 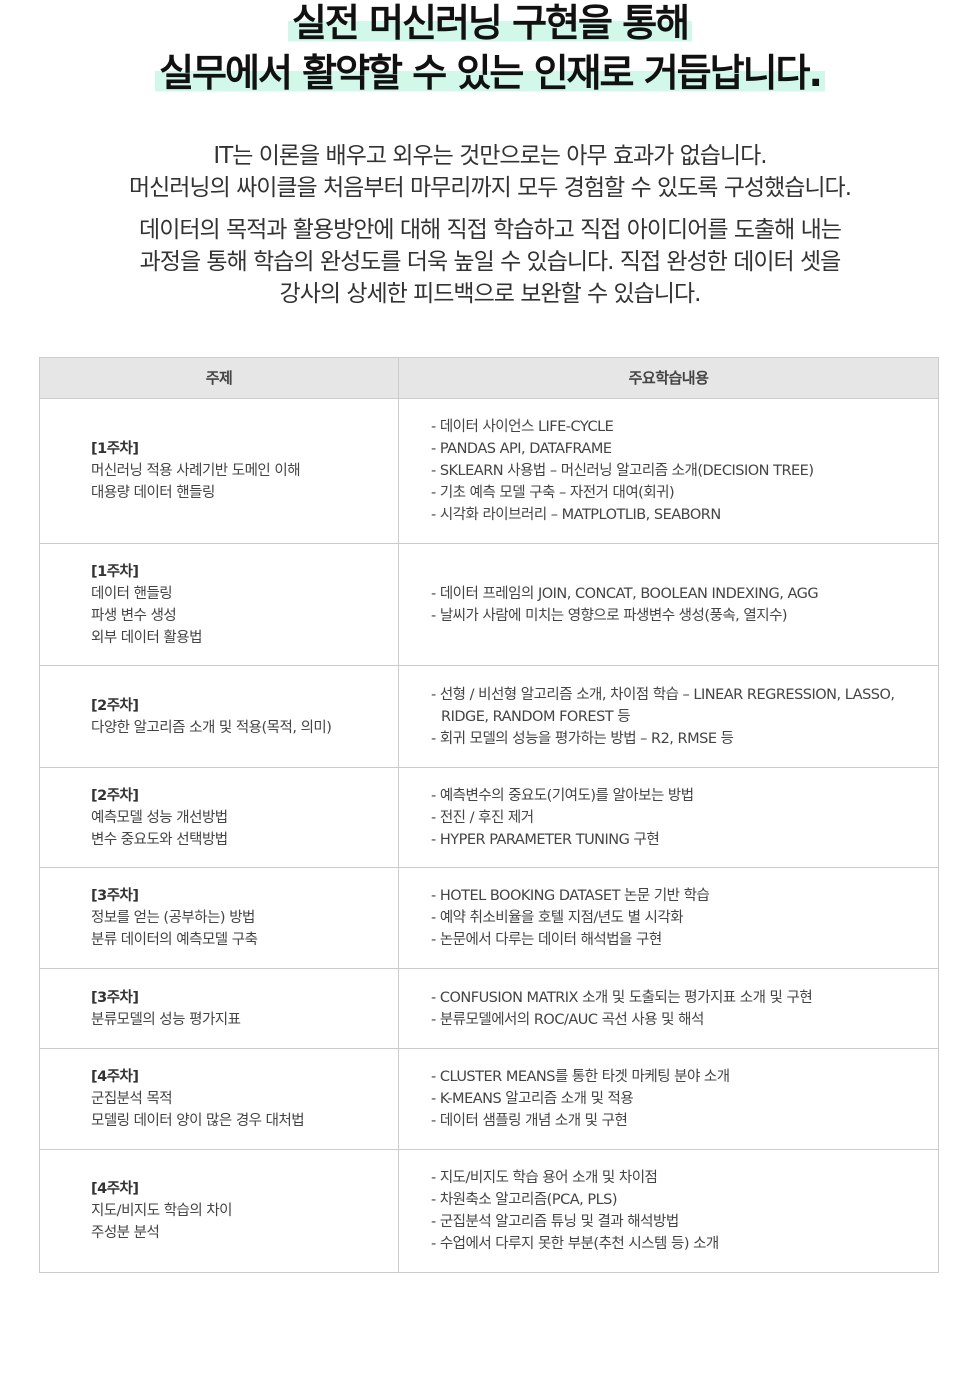 What do you see at coordinates (576, 515) in the screenshot?
I see `content-line: - 시각화 라이브러리 – MATPLOTLIB, SEABORN` at bounding box center [576, 515].